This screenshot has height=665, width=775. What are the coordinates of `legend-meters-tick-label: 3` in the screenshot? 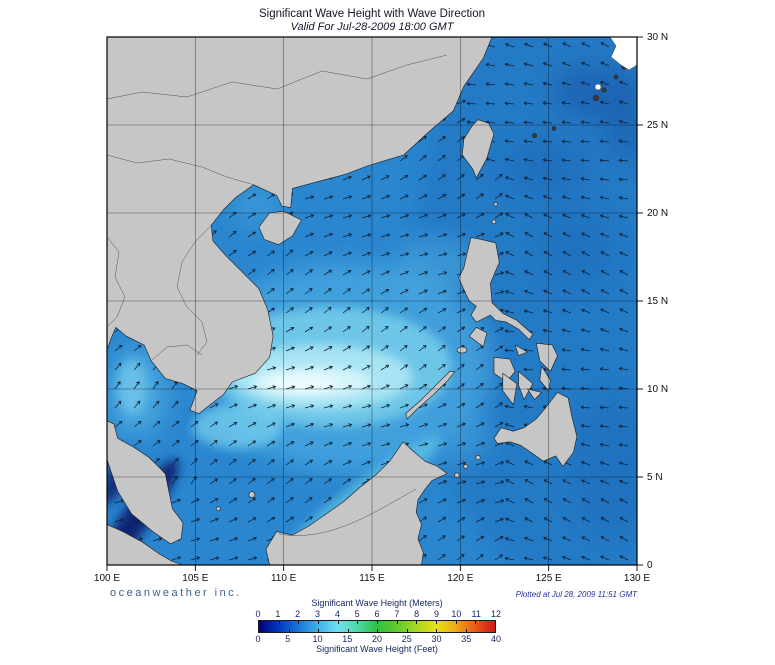 It's located at (317, 614).